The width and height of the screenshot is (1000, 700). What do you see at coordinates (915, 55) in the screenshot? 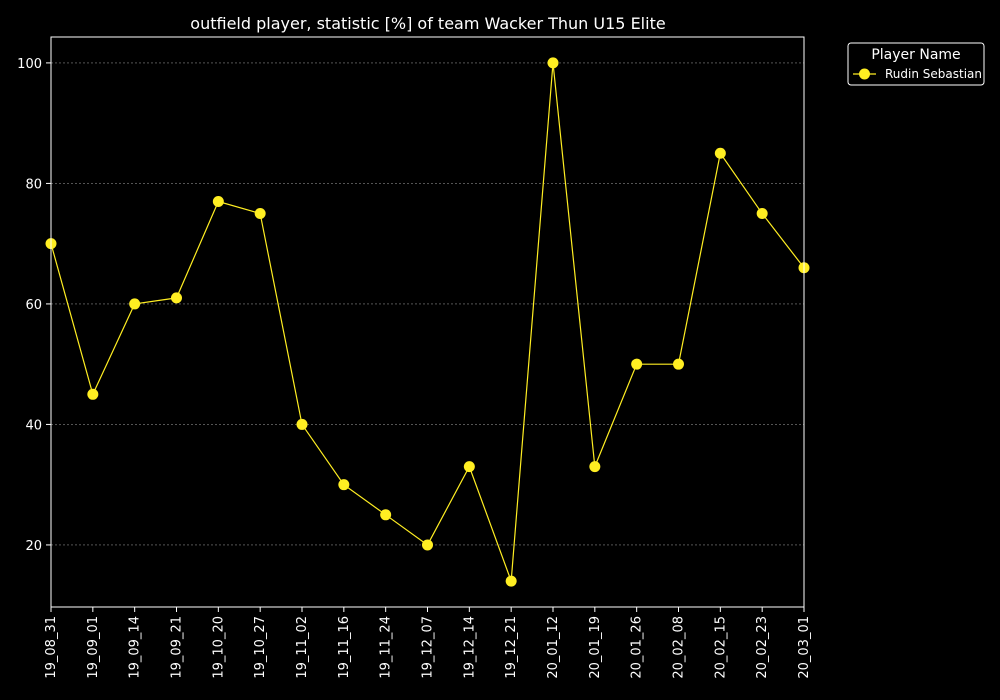
I see `legend-title: Player Name` at bounding box center [915, 55].